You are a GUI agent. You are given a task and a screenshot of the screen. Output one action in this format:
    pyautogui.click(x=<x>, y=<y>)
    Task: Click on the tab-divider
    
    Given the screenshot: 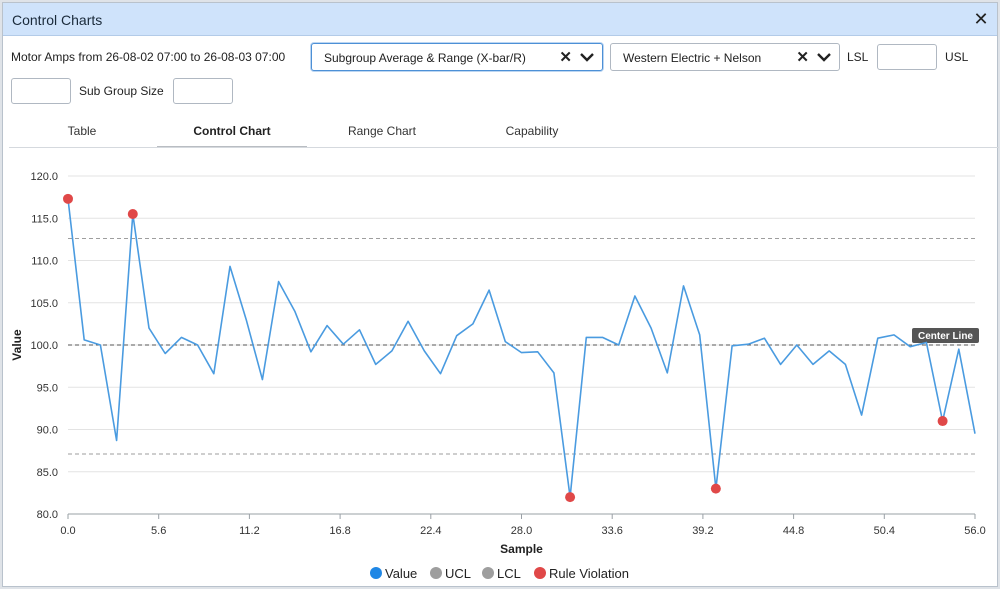 What is the action you would take?
    pyautogui.click(x=504, y=147)
    